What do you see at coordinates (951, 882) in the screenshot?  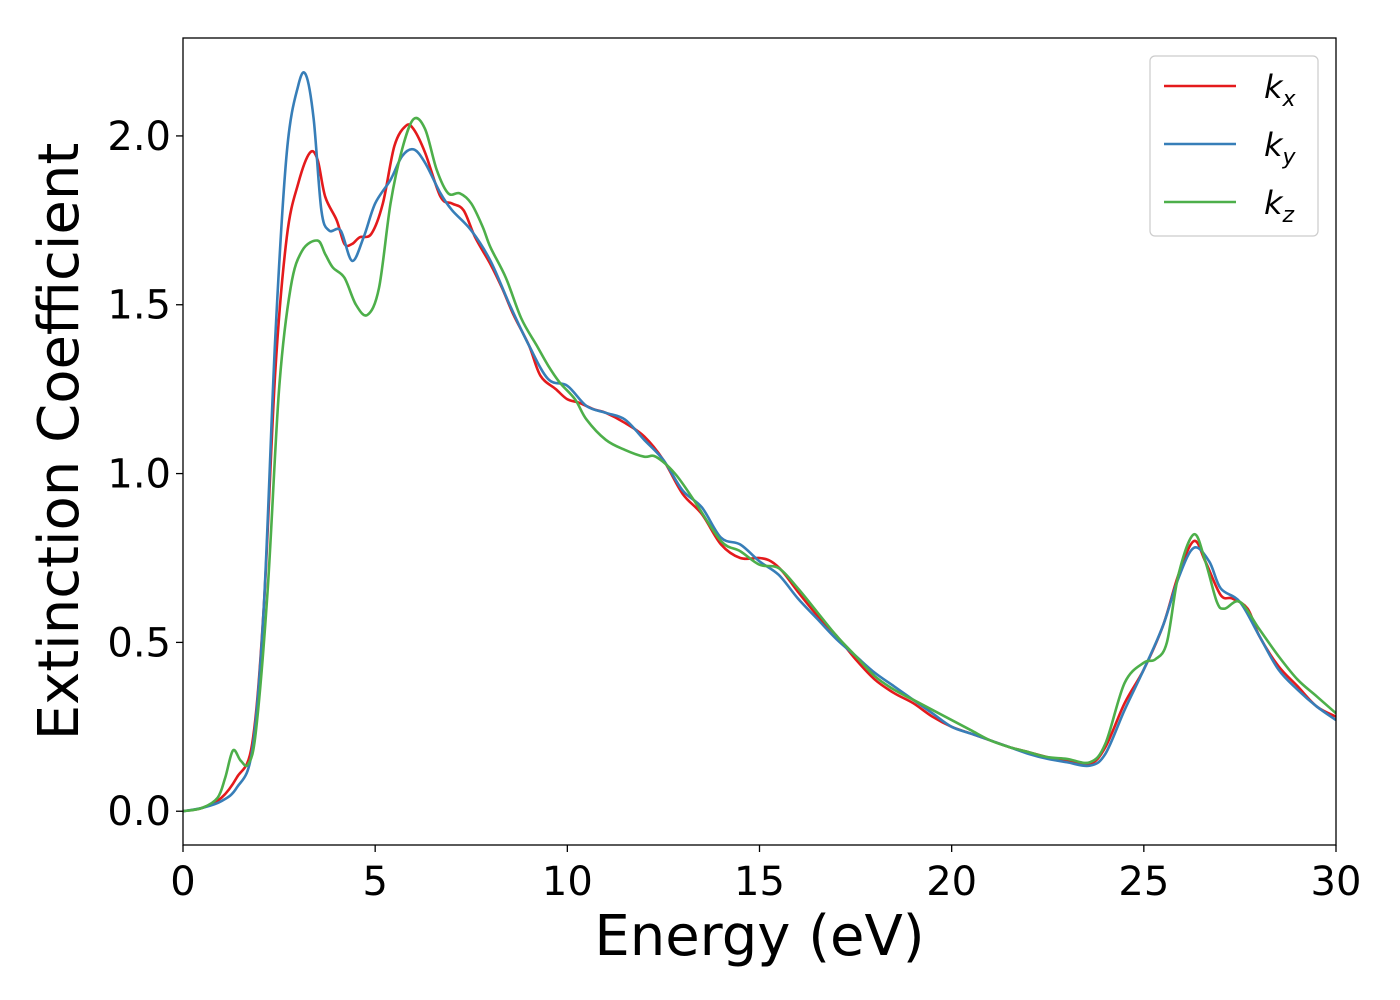 I see `x-tick-label: 20` at bounding box center [951, 882].